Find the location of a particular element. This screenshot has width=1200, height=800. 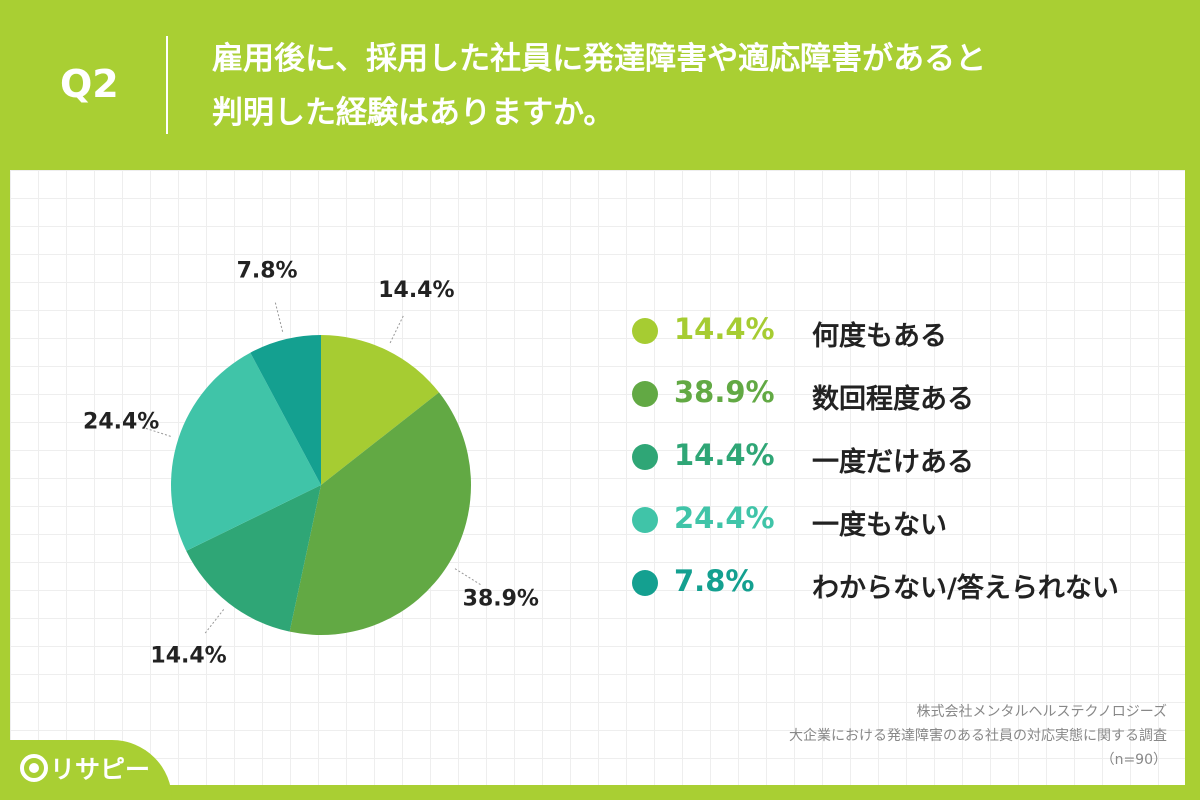

source-company: 株式会社メンタルヘルステクノロジーズ is located at coordinates (1041, 712).